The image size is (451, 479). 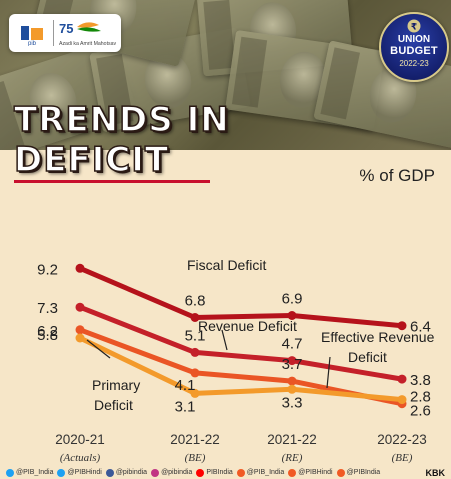 I want to click on annotation-effective-line2: Deficit, so click(x=367, y=357).